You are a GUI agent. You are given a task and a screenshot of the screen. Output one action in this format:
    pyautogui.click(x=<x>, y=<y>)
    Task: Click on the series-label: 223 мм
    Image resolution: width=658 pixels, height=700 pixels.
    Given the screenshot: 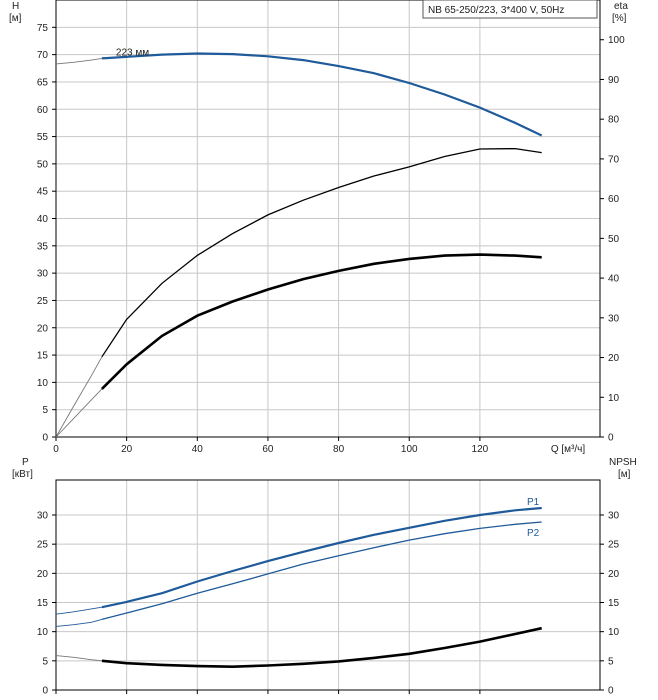 What is the action you would take?
    pyautogui.click(x=132, y=52)
    